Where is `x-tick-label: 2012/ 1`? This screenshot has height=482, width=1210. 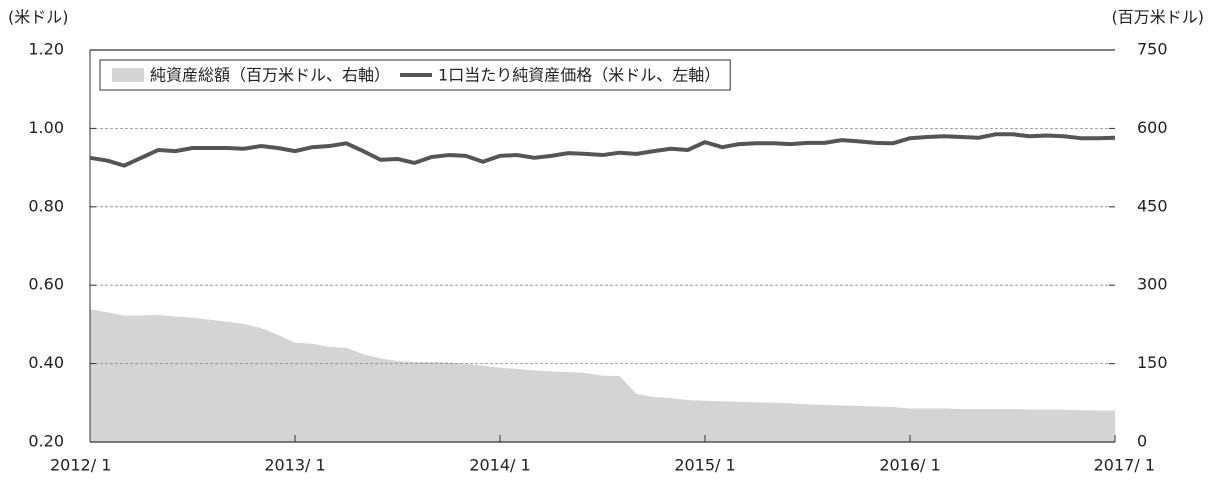
x-tick-label: 2012/ 1 is located at coordinates (80, 465).